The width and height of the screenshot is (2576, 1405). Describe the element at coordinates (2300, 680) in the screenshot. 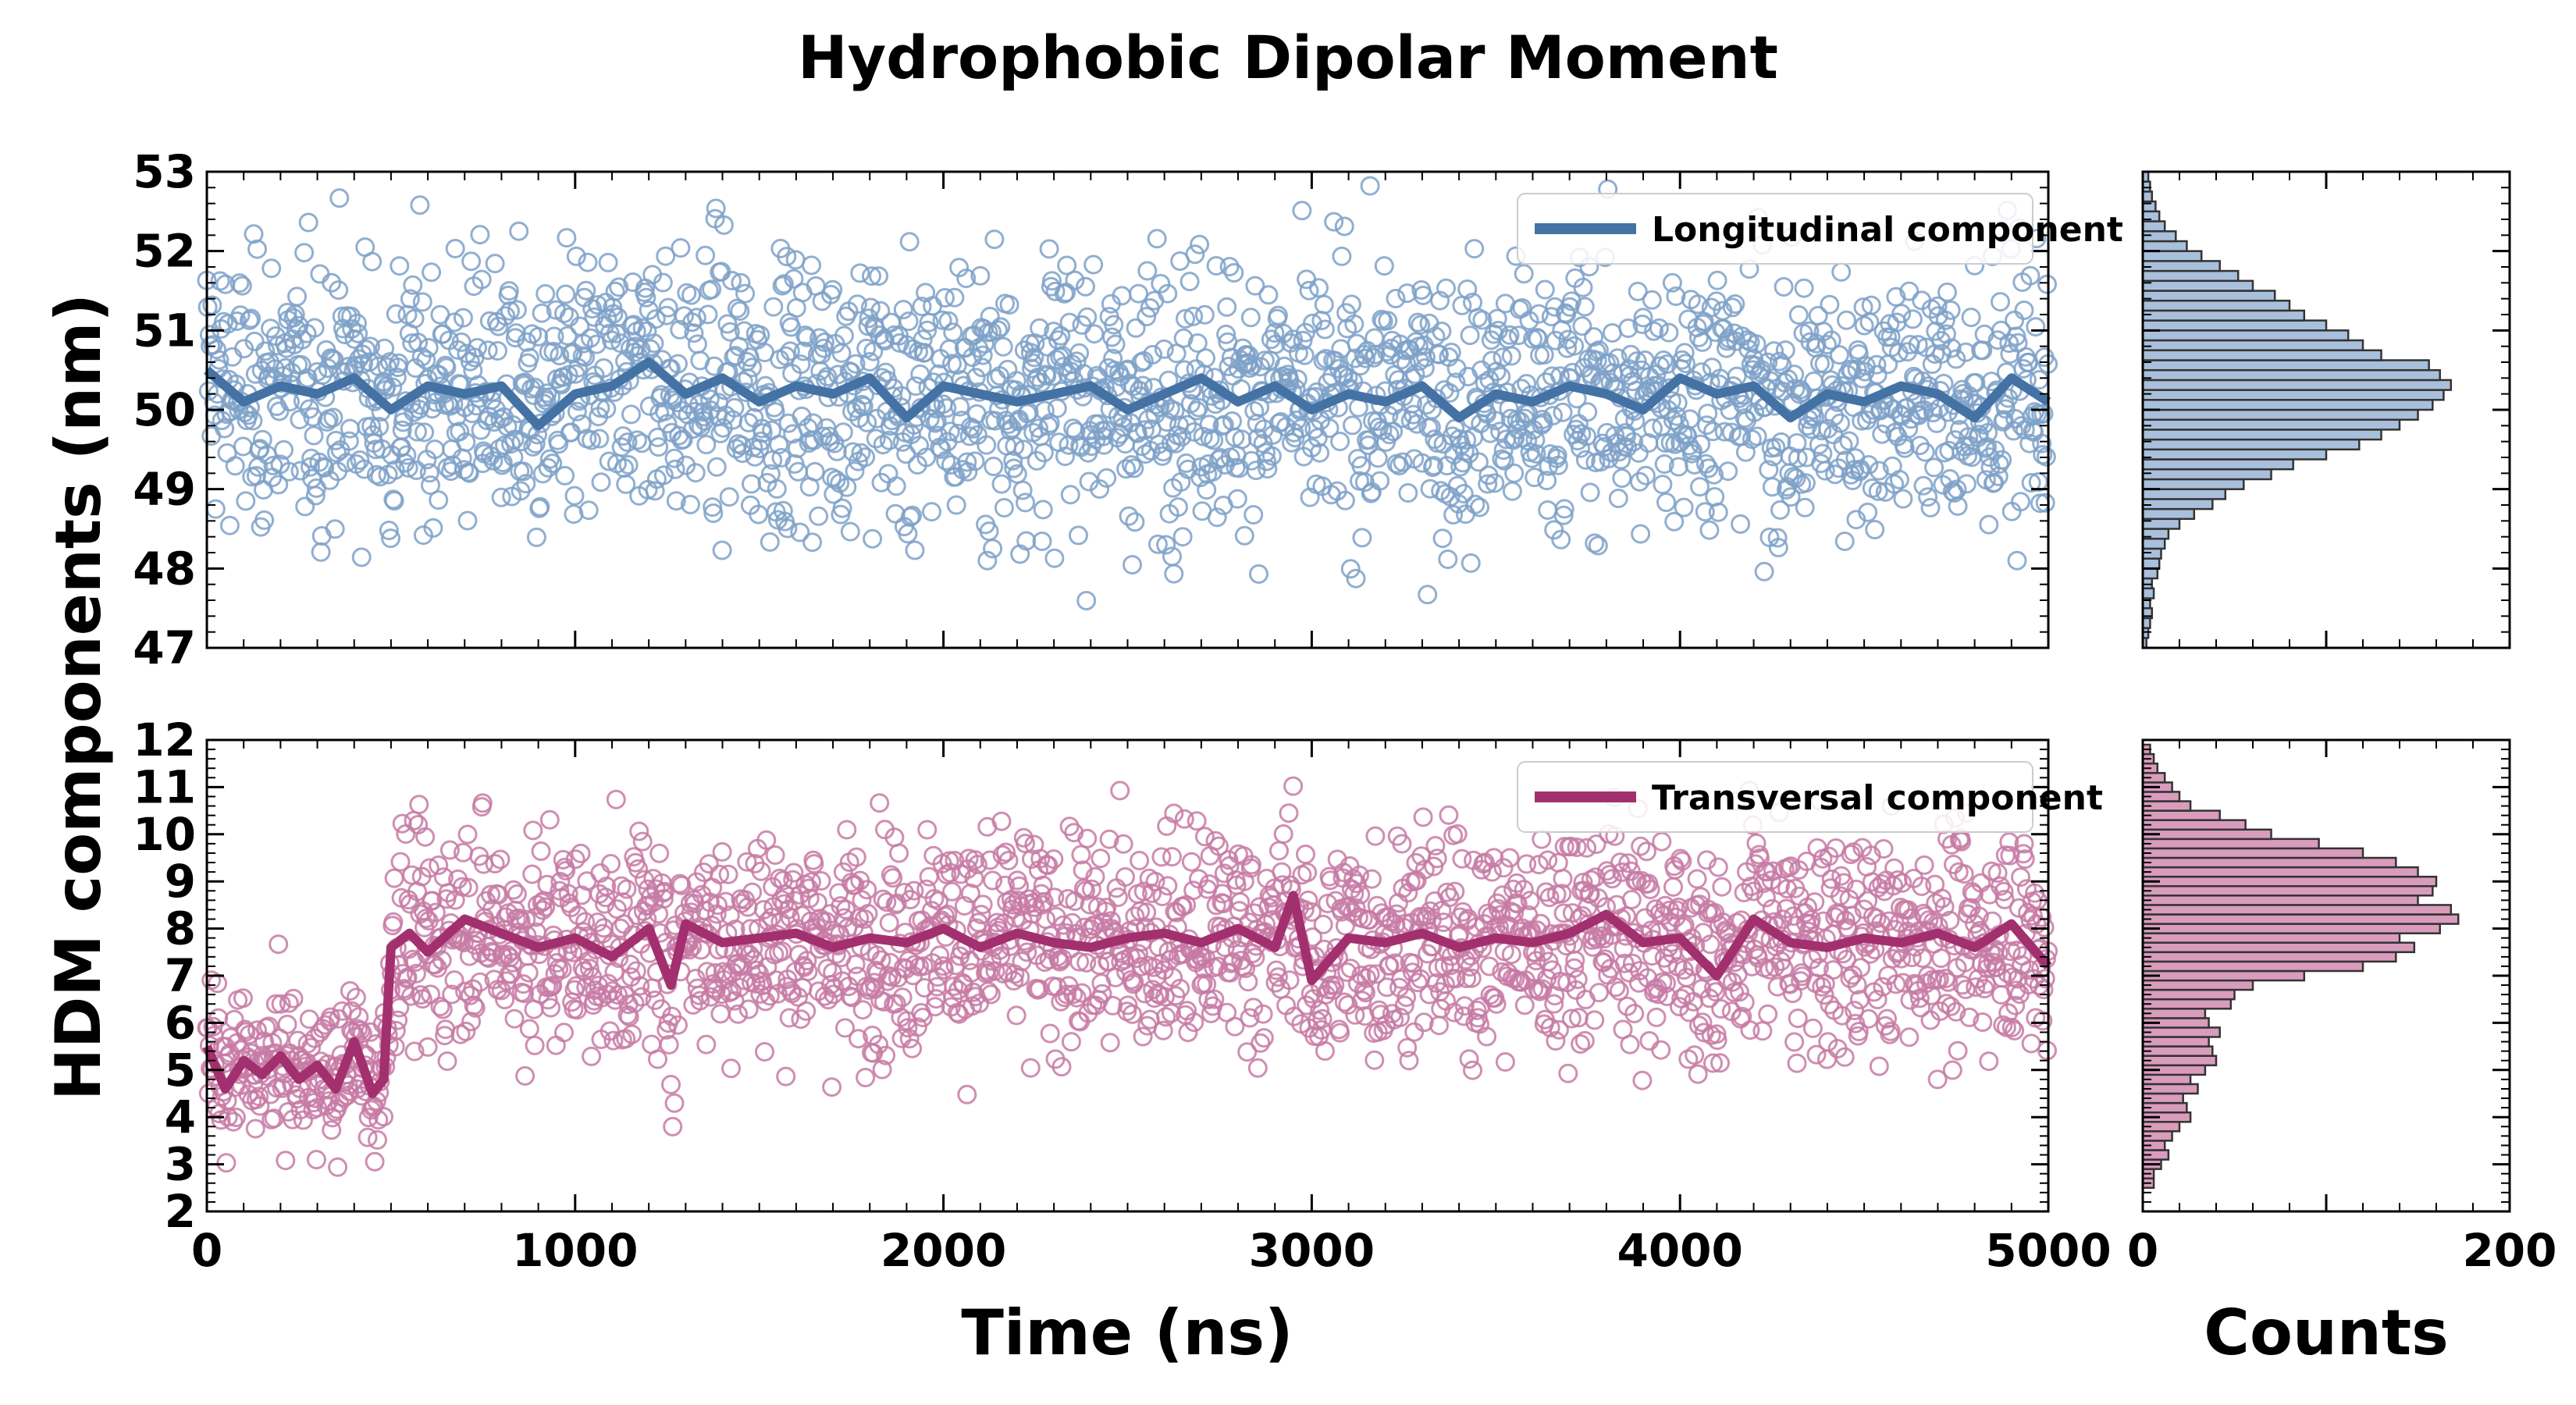

I see `histogram-layer` at that location.